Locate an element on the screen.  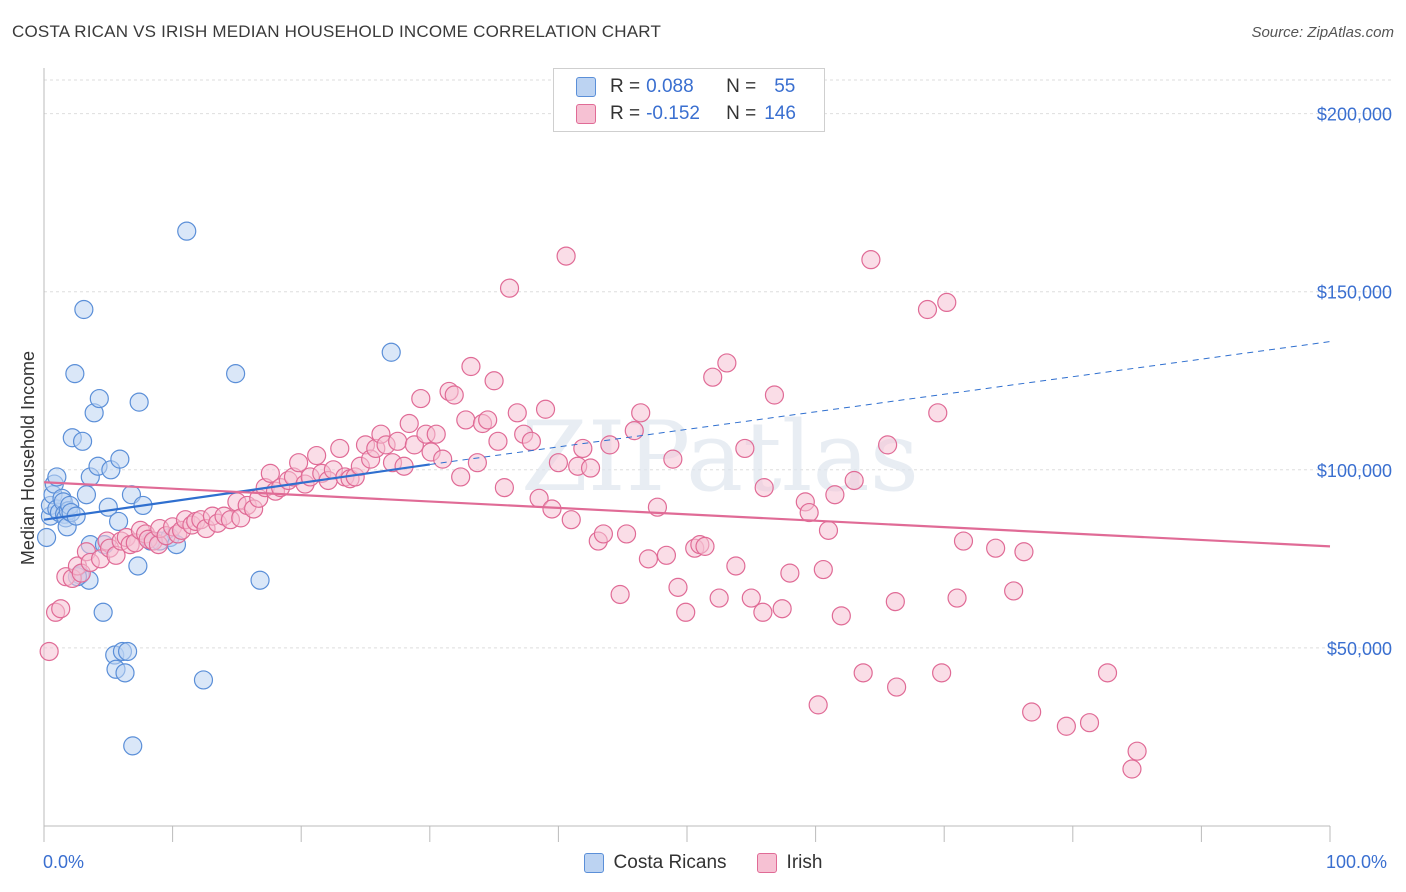
y-axis-label: Median Household Income is located at coordinates (28, 458).